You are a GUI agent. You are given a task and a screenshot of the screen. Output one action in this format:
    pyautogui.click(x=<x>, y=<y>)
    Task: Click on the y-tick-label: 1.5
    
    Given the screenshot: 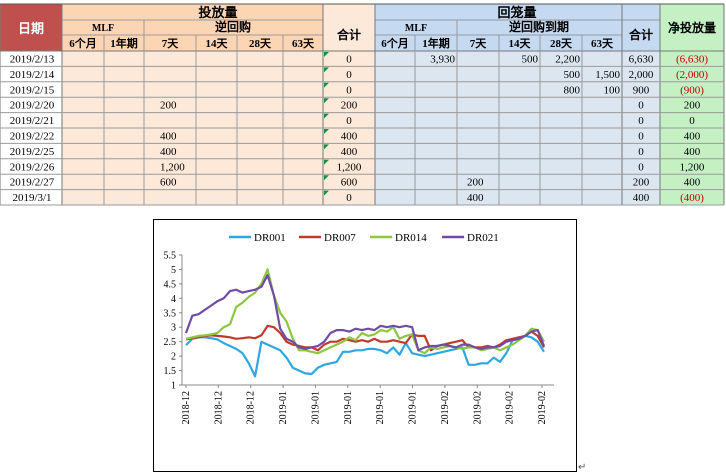 What is the action you would take?
    pyautogui.click(x=170, y=371)
    